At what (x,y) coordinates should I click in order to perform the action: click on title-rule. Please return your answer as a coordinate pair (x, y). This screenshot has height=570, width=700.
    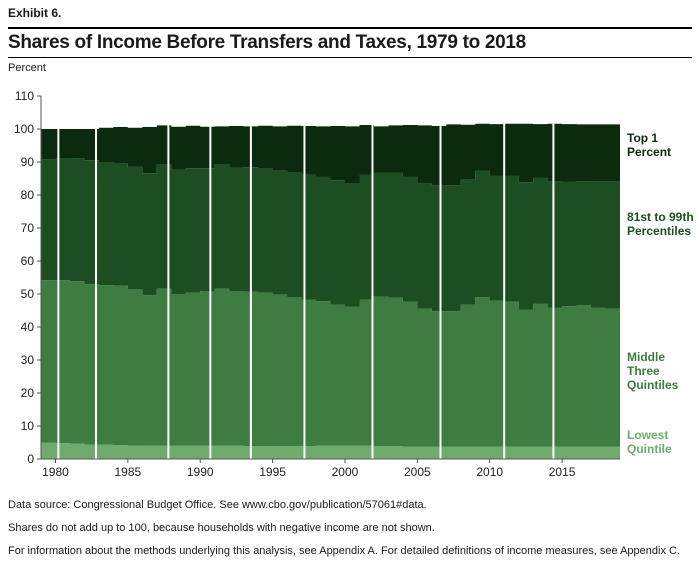
    Looking at the image, I should click on (350, 57).